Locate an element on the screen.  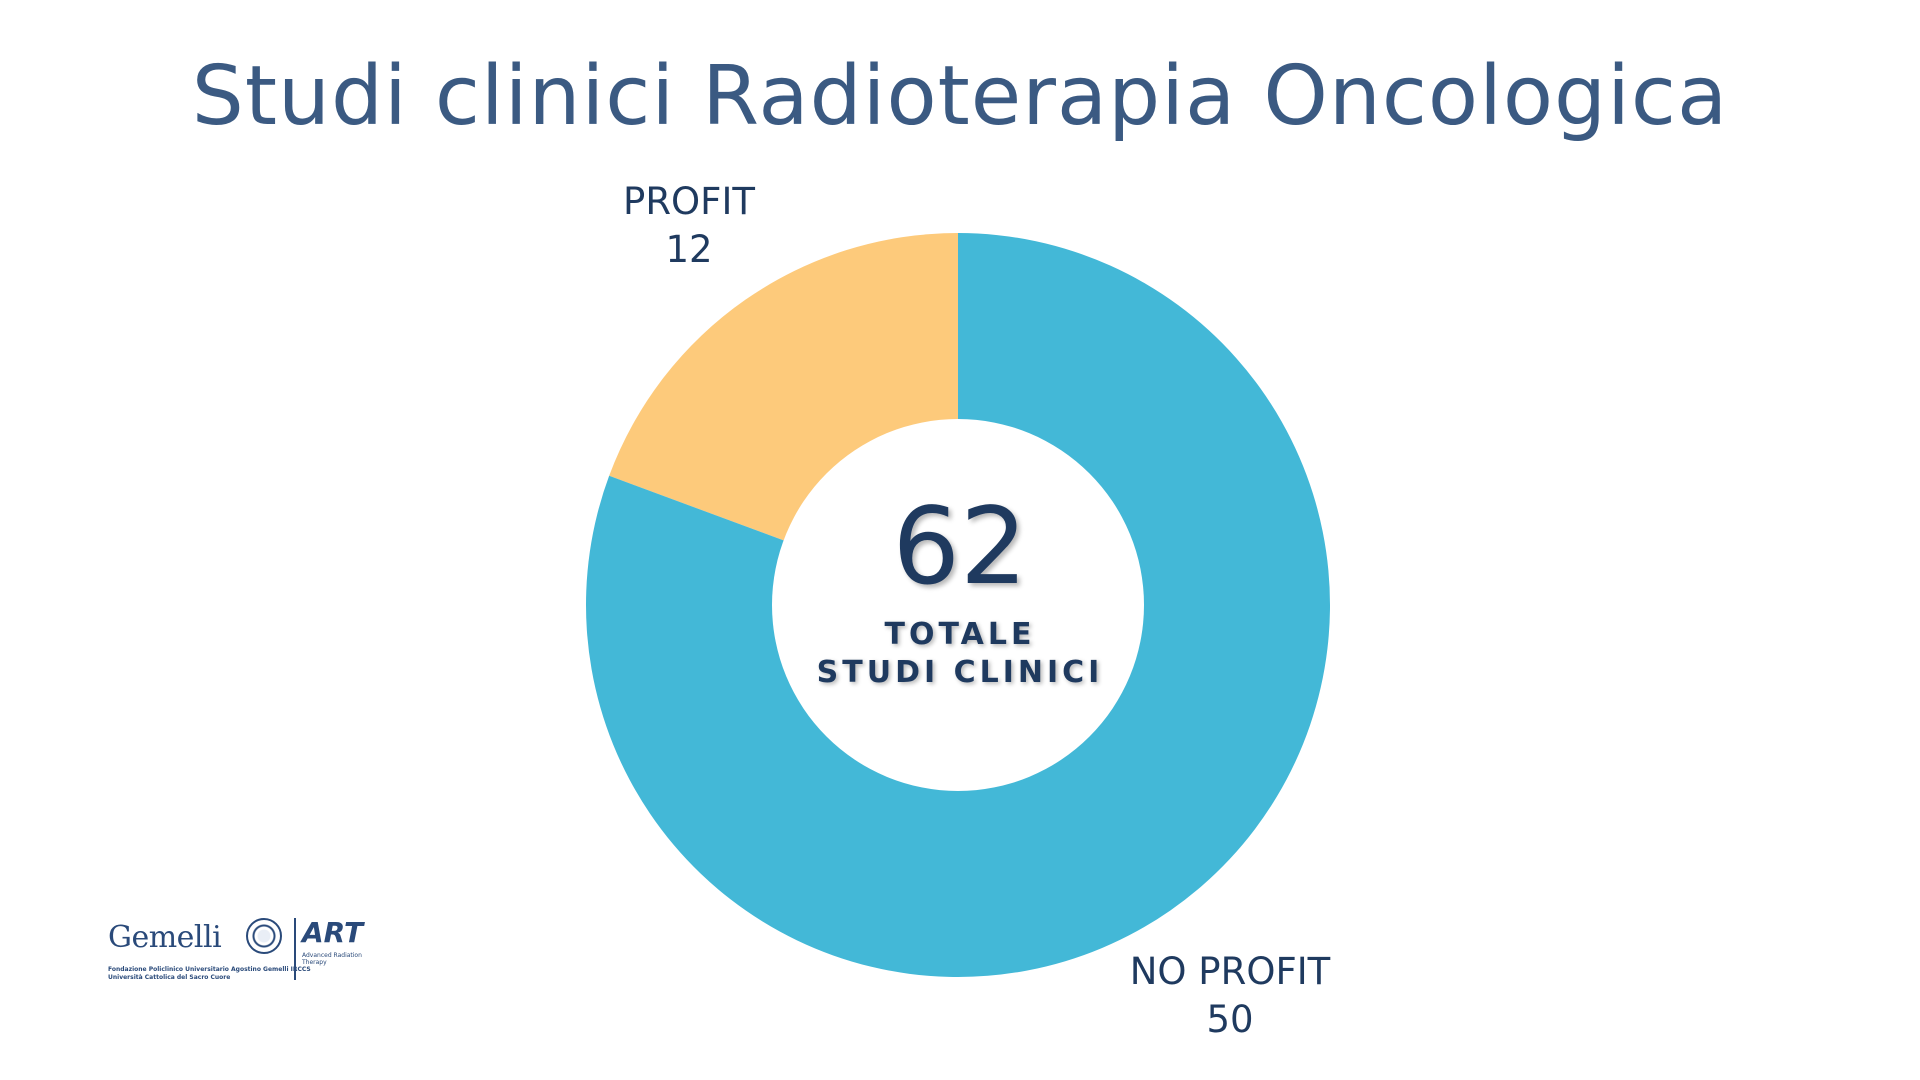
slice-label-profit-value: 12 is located at coordinates (689, 249).